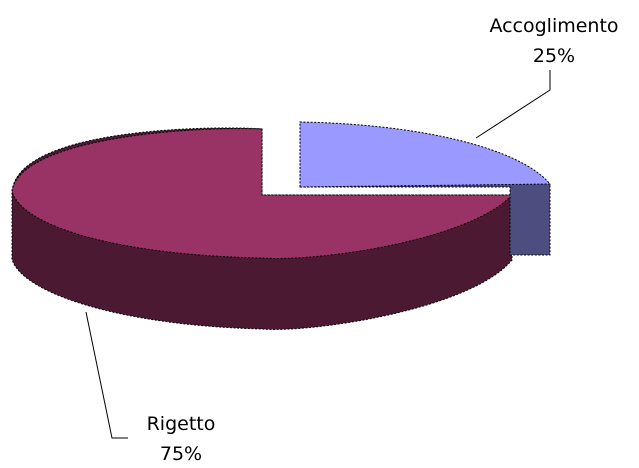 Image resolution: width=639 pixels, height=468 pixels. I want to click on label-rigetto-value: 75%, so click(181, 454).